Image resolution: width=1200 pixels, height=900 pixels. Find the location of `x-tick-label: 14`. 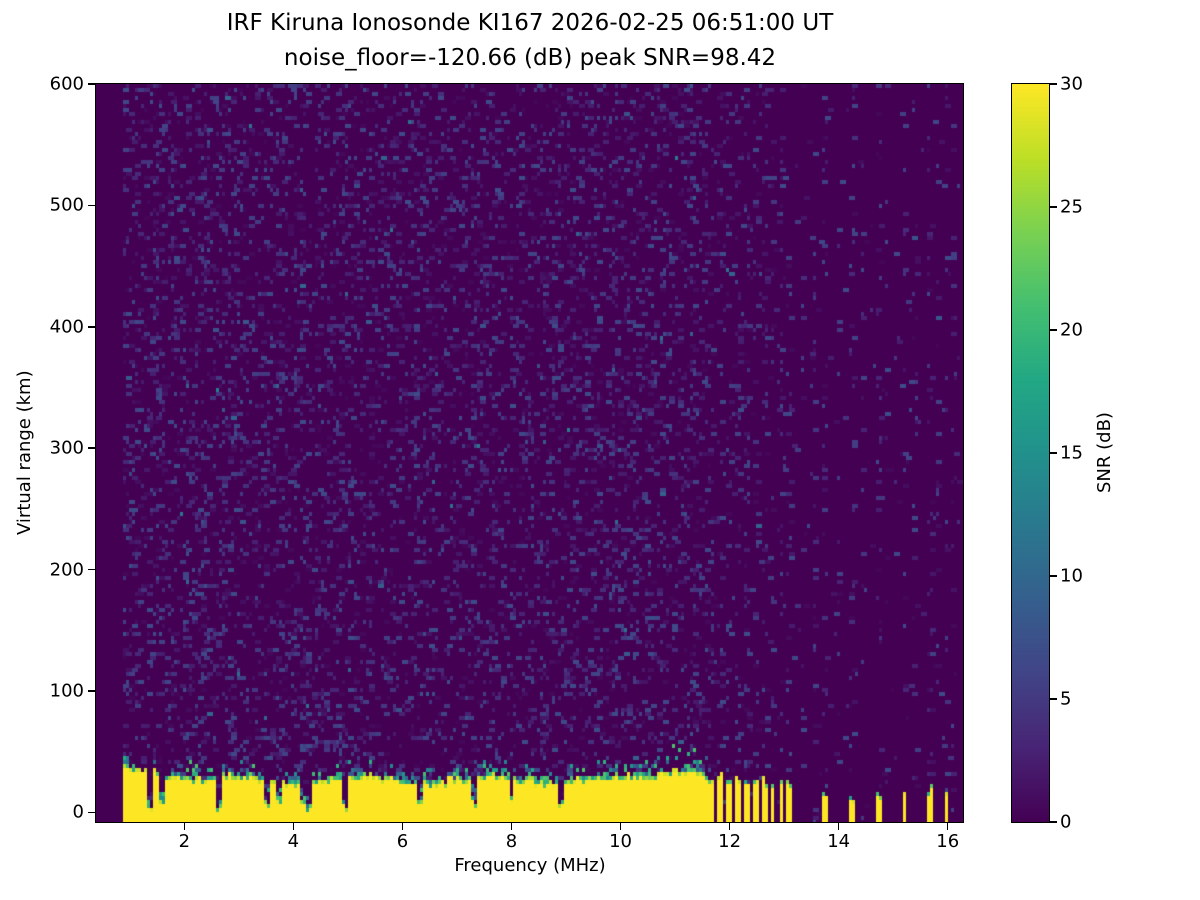

x-tick-label: 14 is located at coordinates (839, 841).